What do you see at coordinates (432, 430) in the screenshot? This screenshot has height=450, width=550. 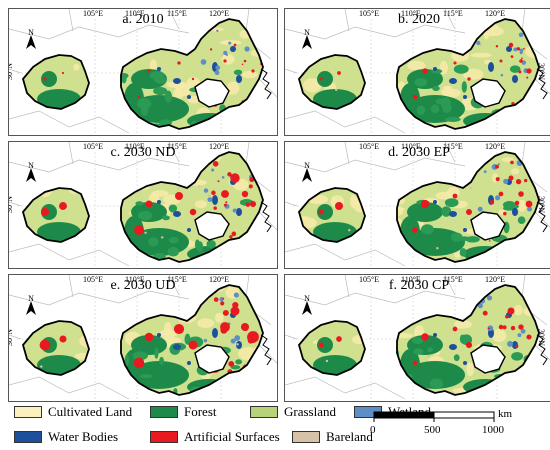 I see `scale-tick: 500` at bounding box center [432, 430].